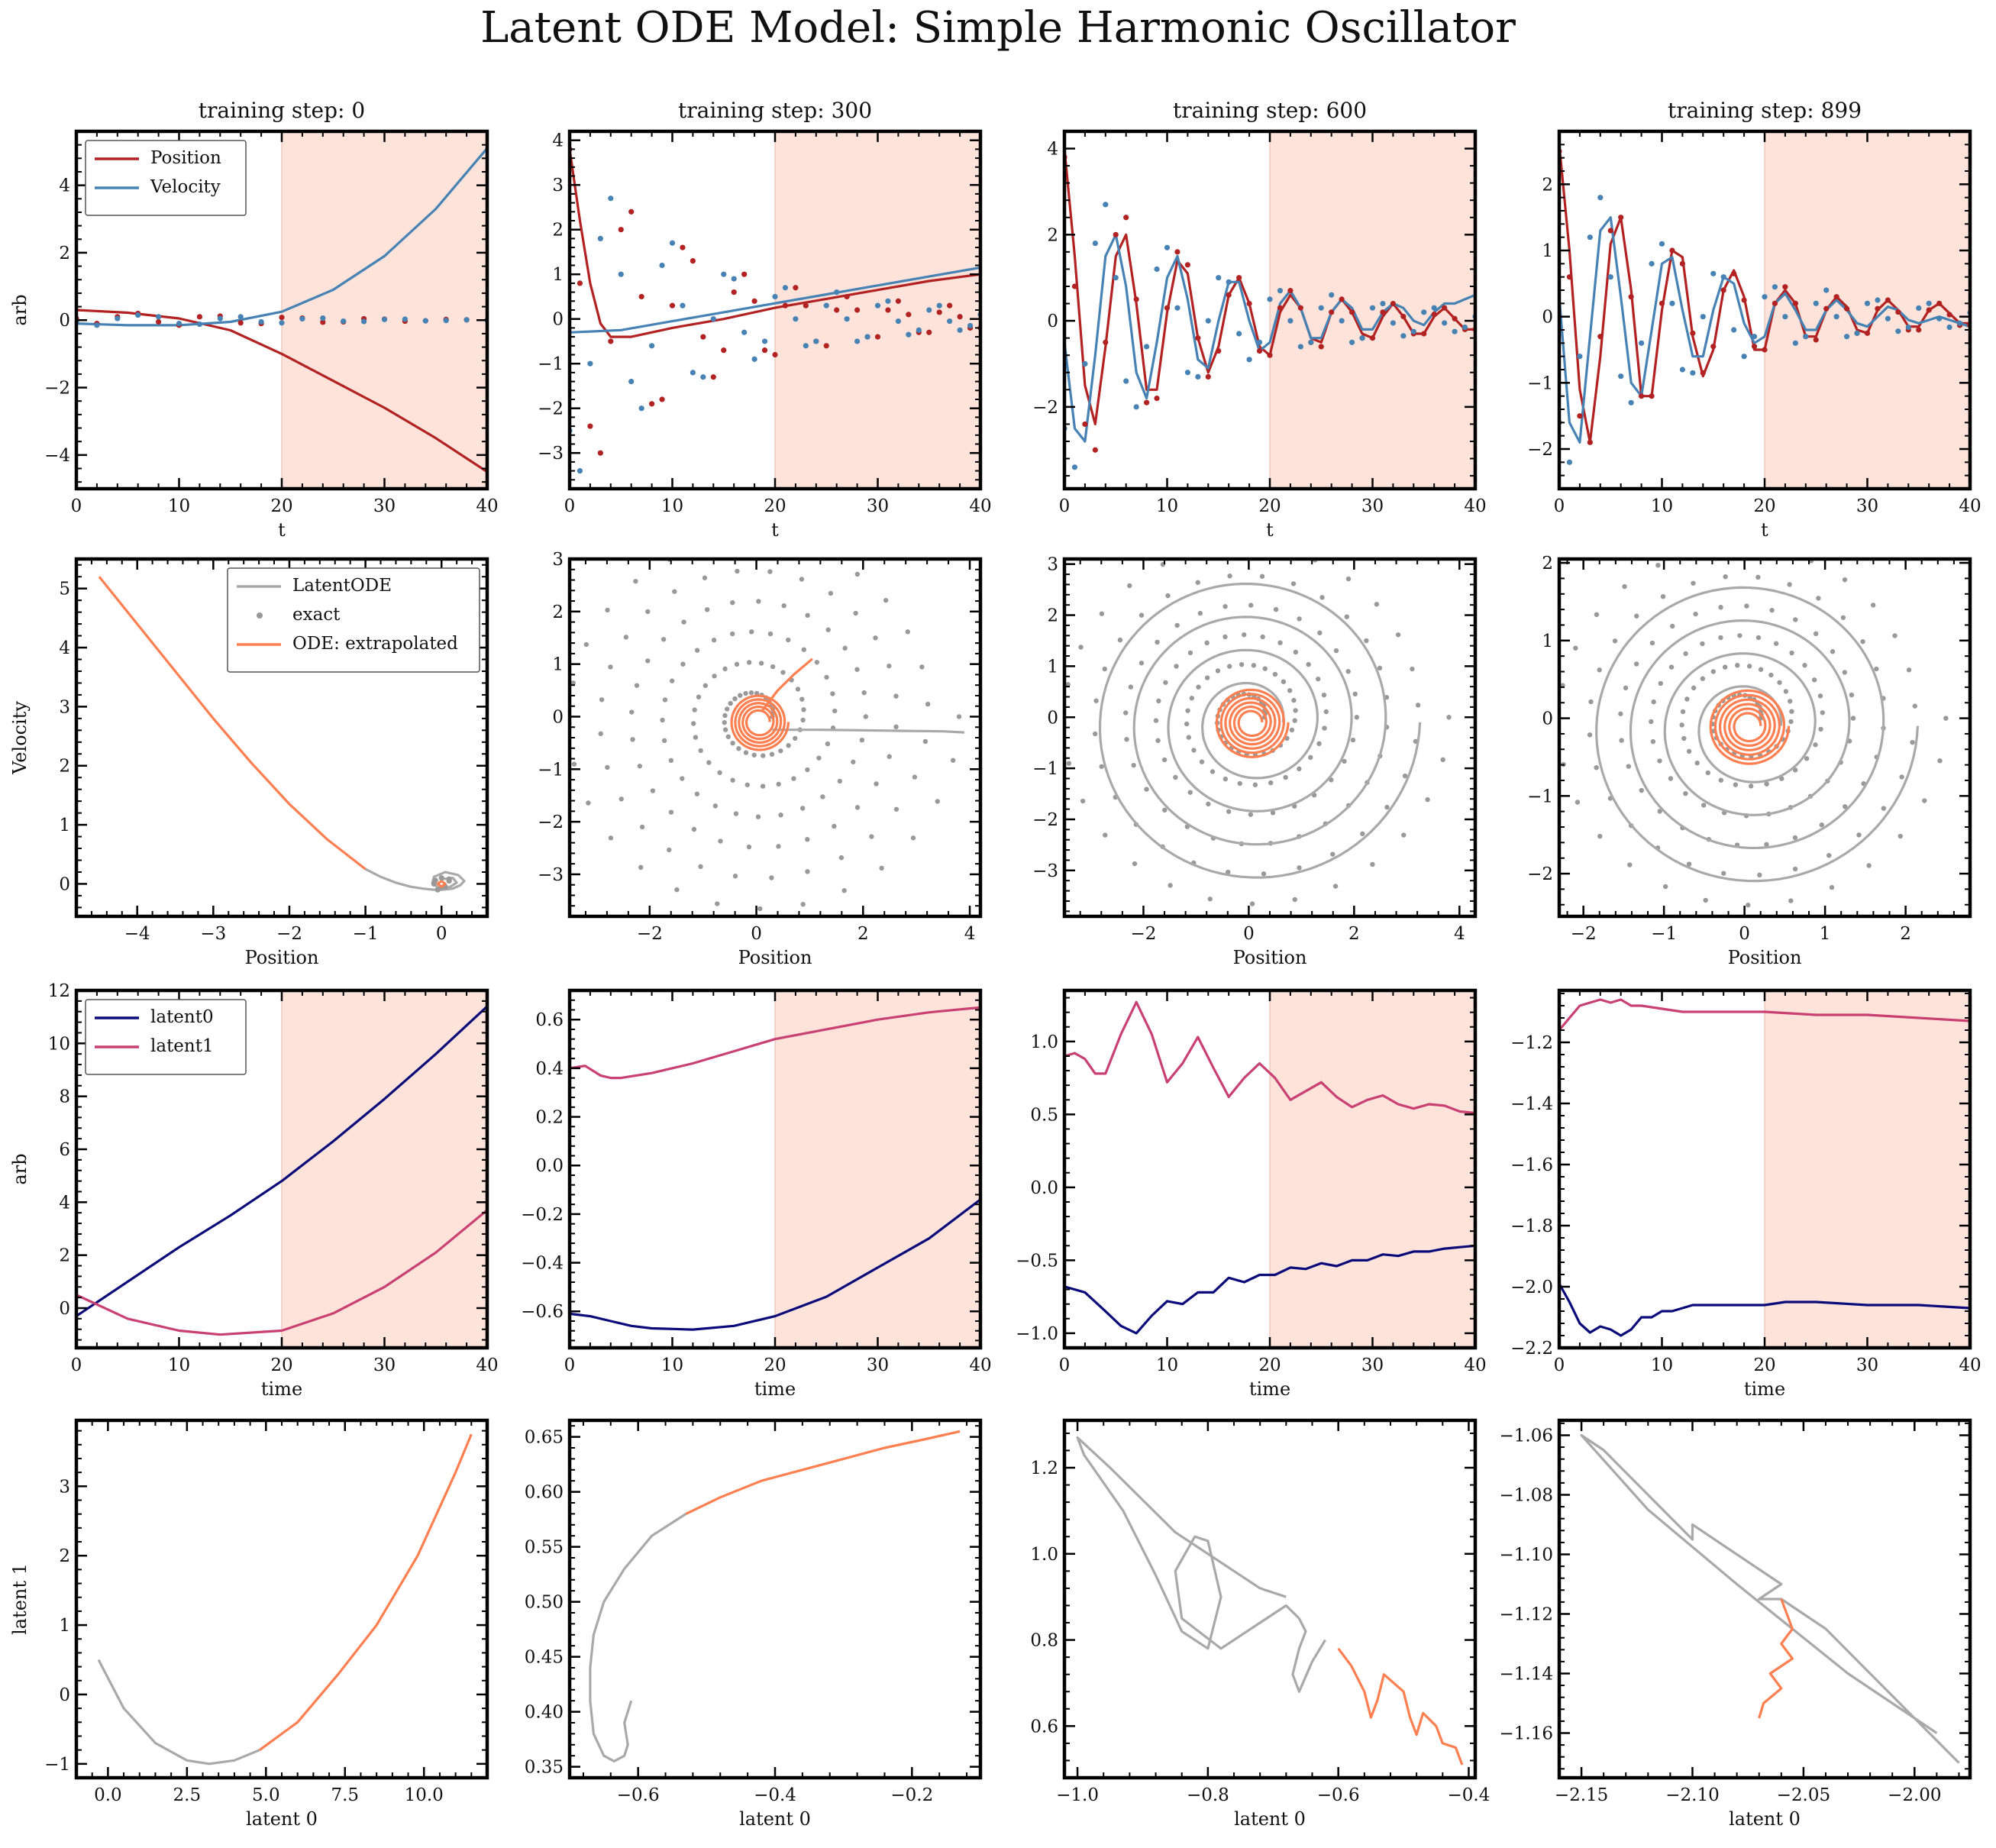 This screenshot has width=1996, height=1848. What do you see at coordinates (544, 1713) in the screenshot?
I see `y-tick-label: 0.40` at bounding box center [544, 1713].